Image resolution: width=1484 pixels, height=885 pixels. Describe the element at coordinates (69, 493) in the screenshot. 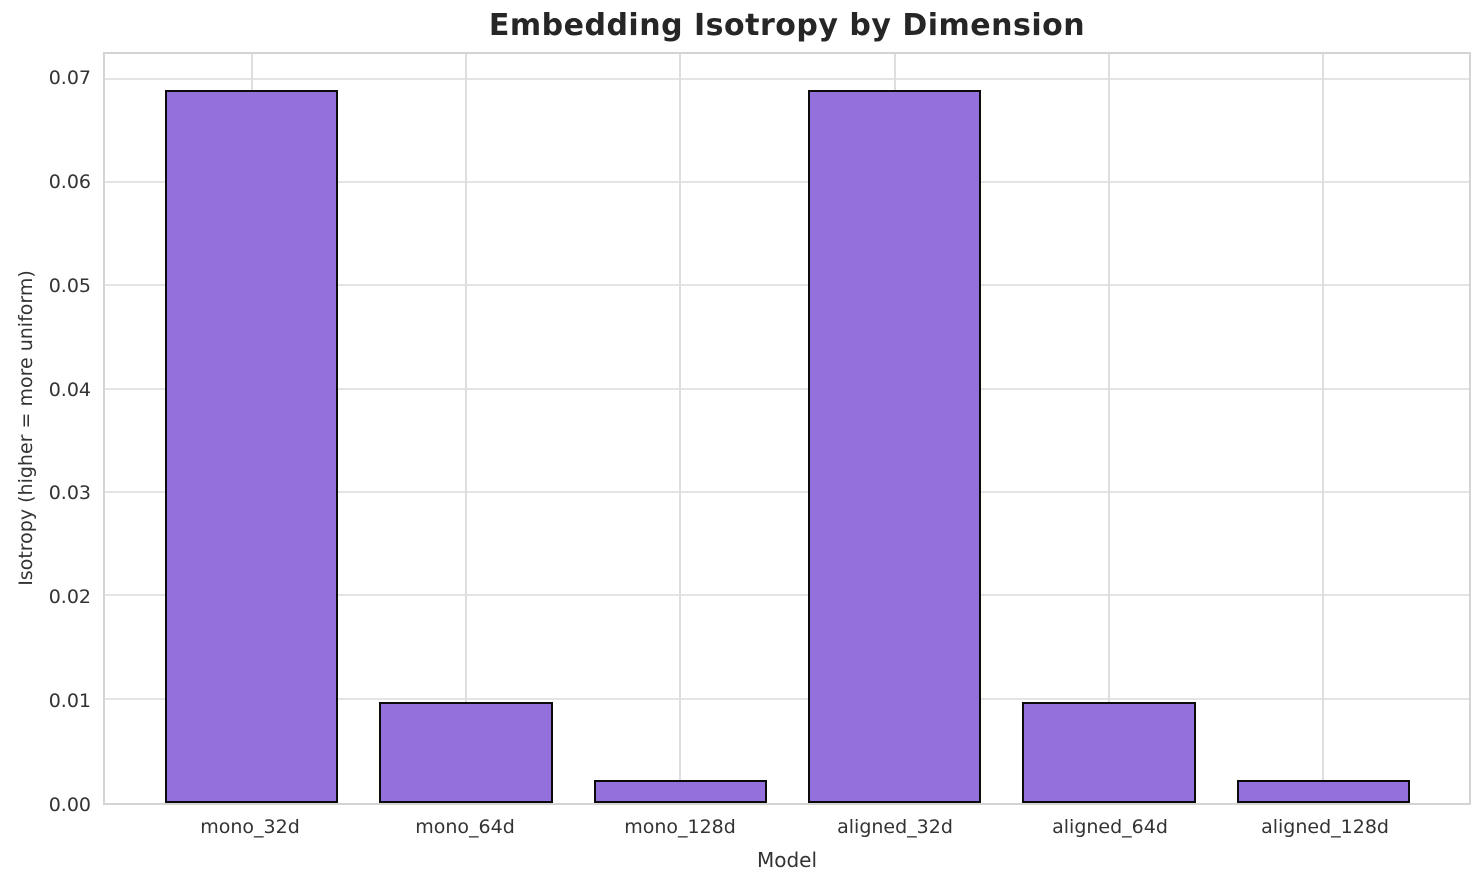

I see `y-tick-label: 0.03` at that location.